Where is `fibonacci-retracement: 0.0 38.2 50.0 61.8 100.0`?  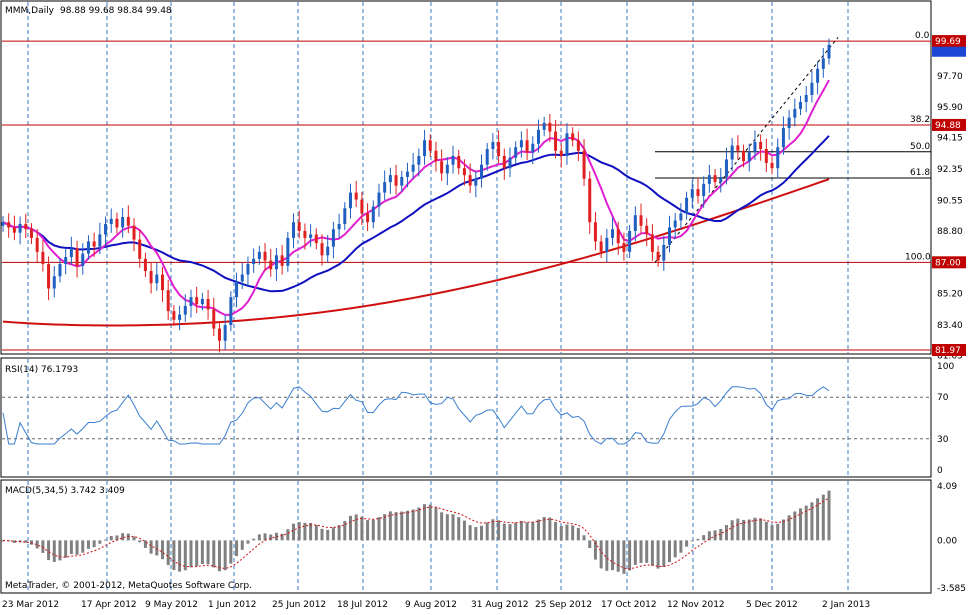
fibonacci-retracement: 0.0 38.2 50.0 61.8 100.0 is located at coordinates (792, 147).